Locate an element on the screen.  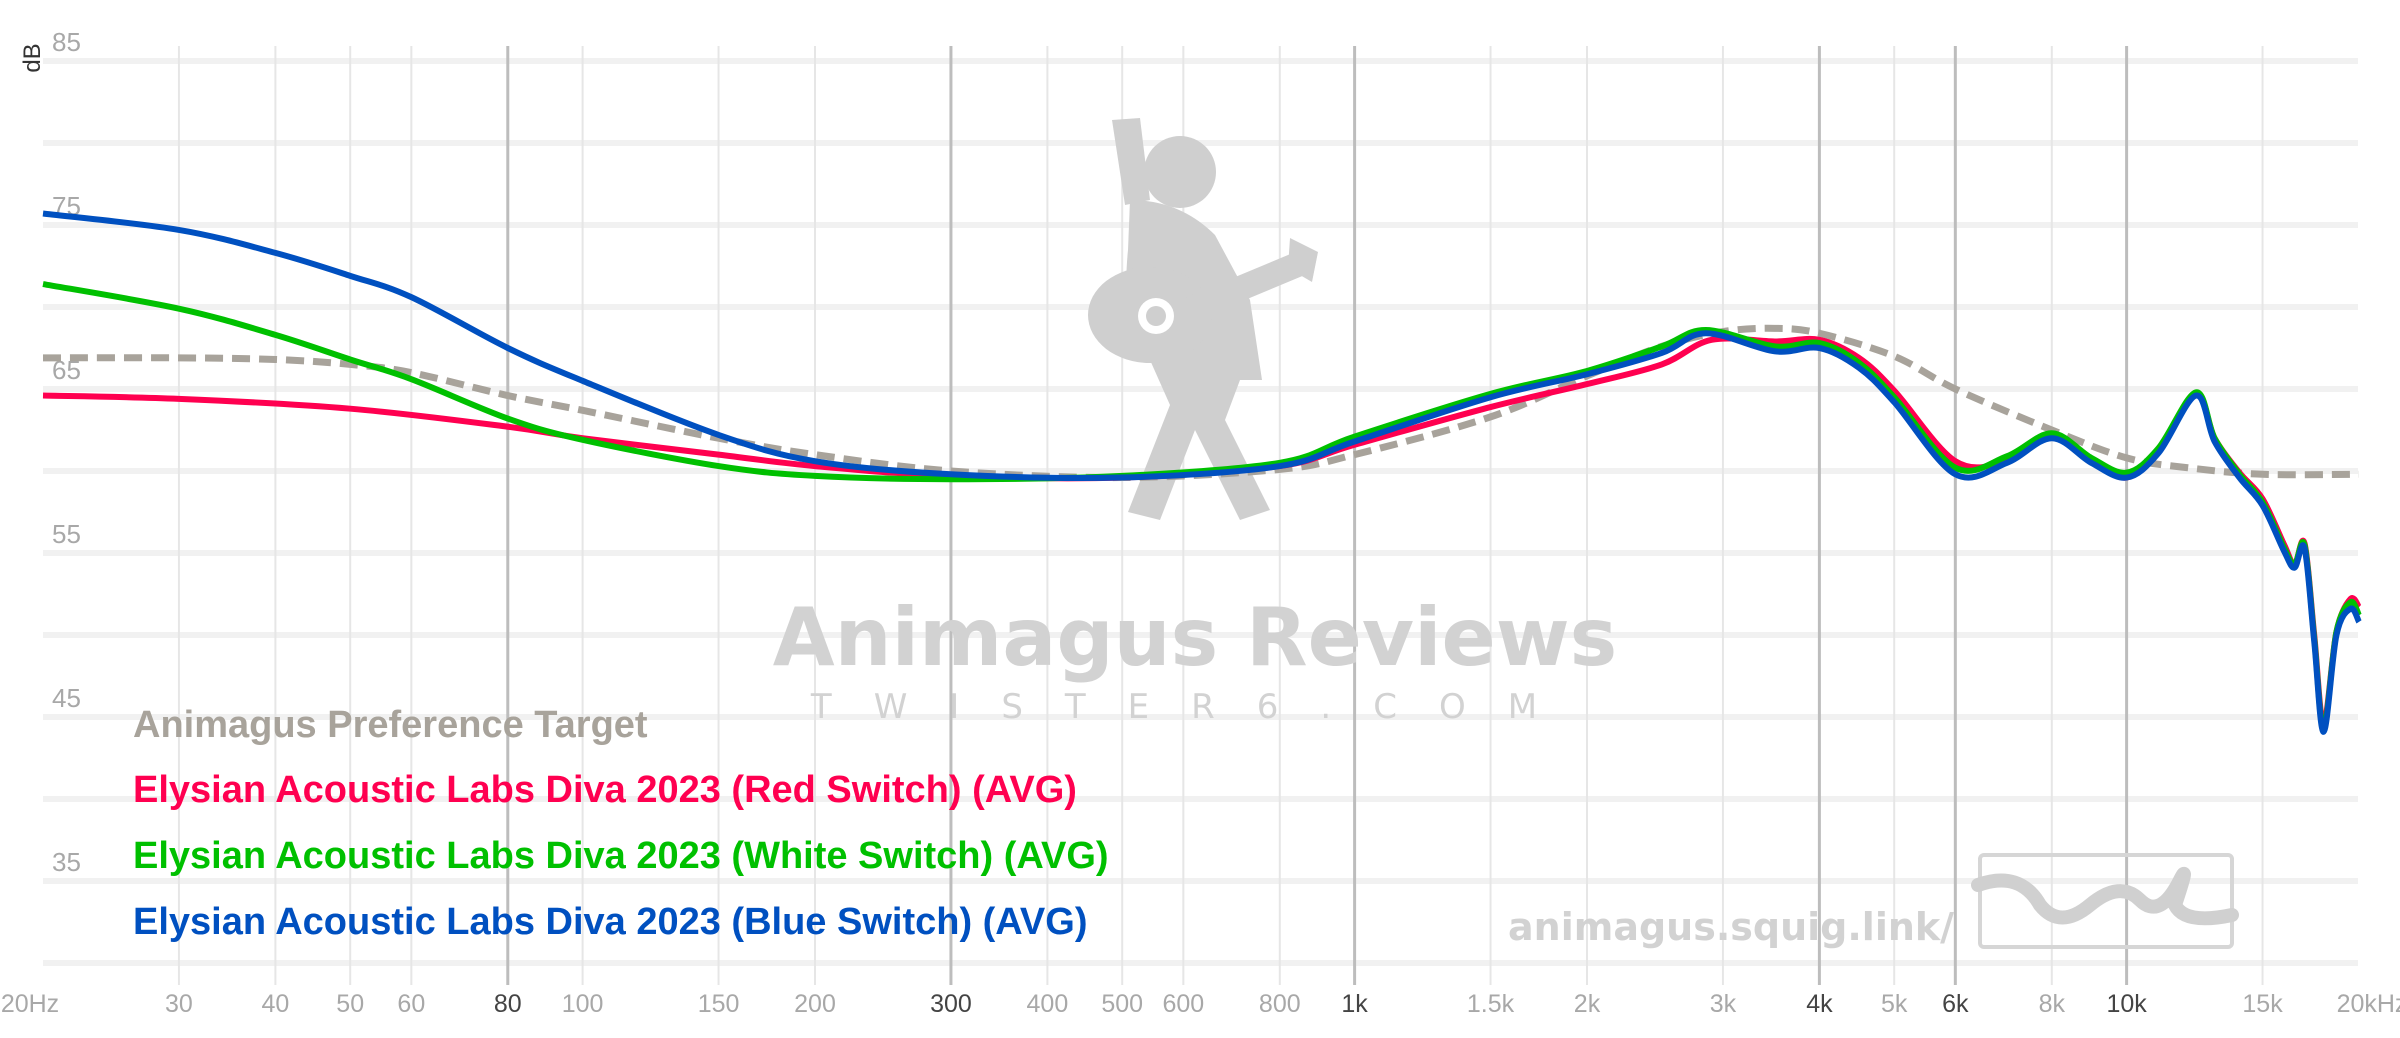
y-axis-label: dB is located at coordinates (32, 57).